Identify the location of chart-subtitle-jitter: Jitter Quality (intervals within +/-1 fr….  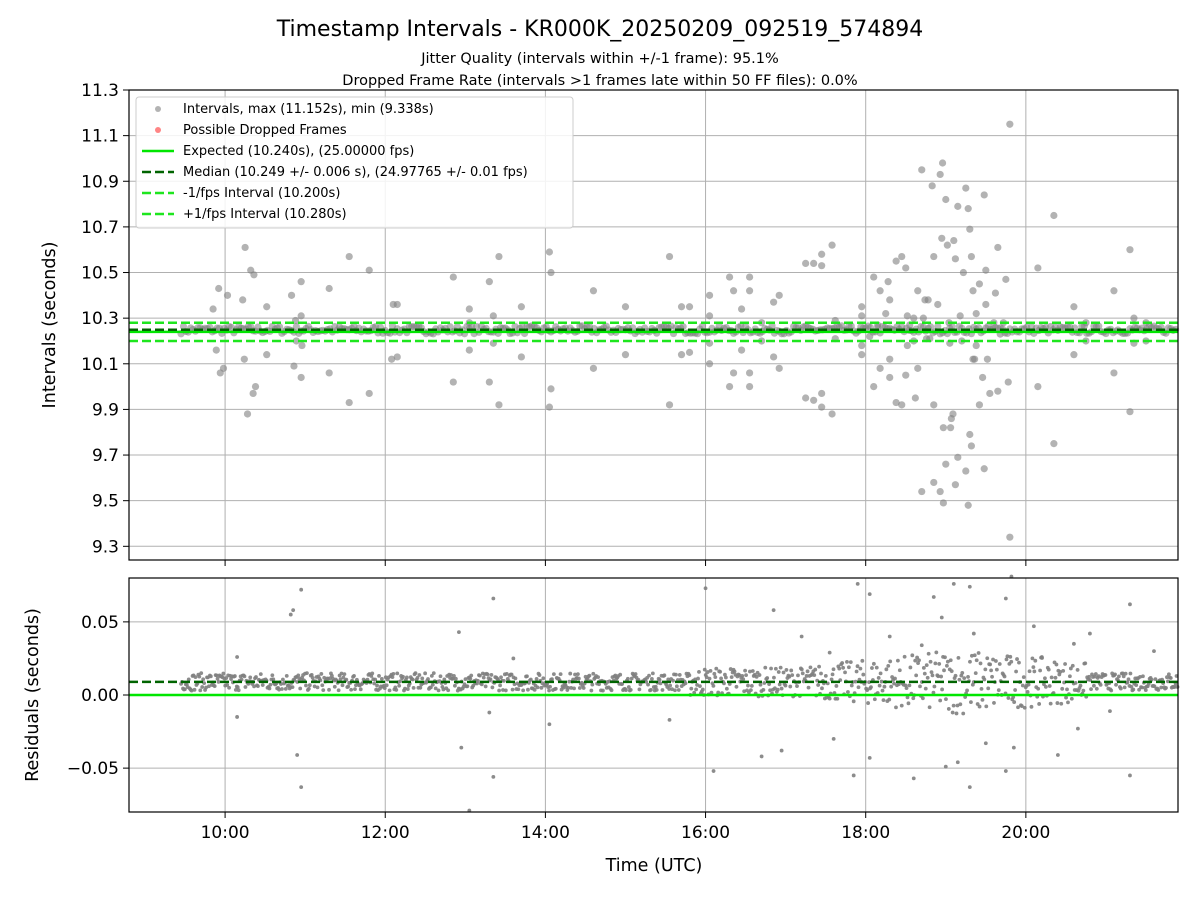
(599, 59).